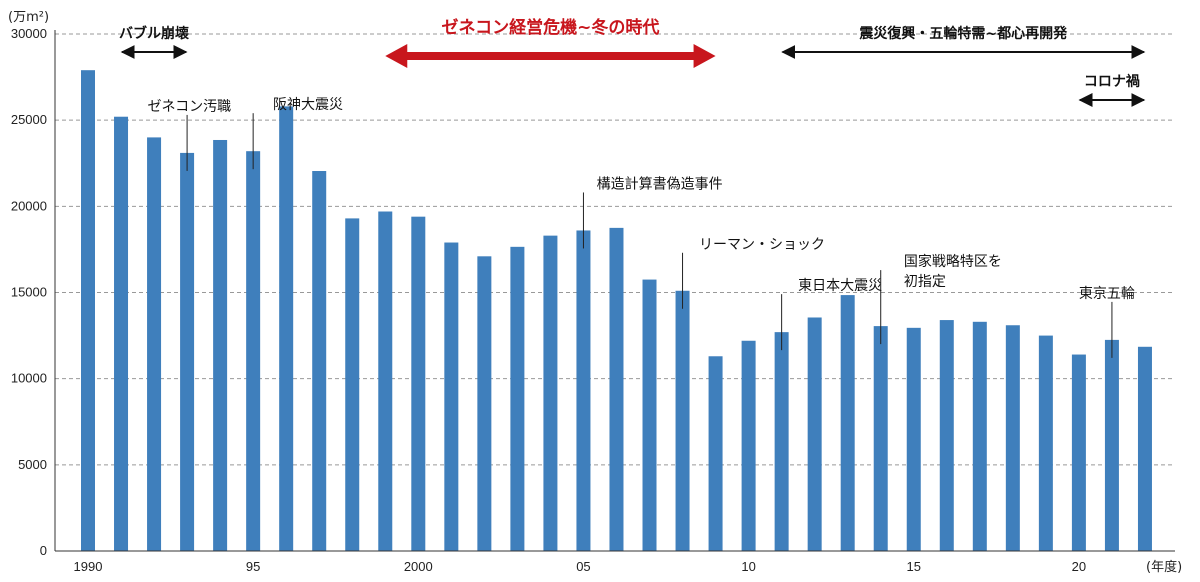  I want to click on x-tick-label: 05, so click(583, 566).